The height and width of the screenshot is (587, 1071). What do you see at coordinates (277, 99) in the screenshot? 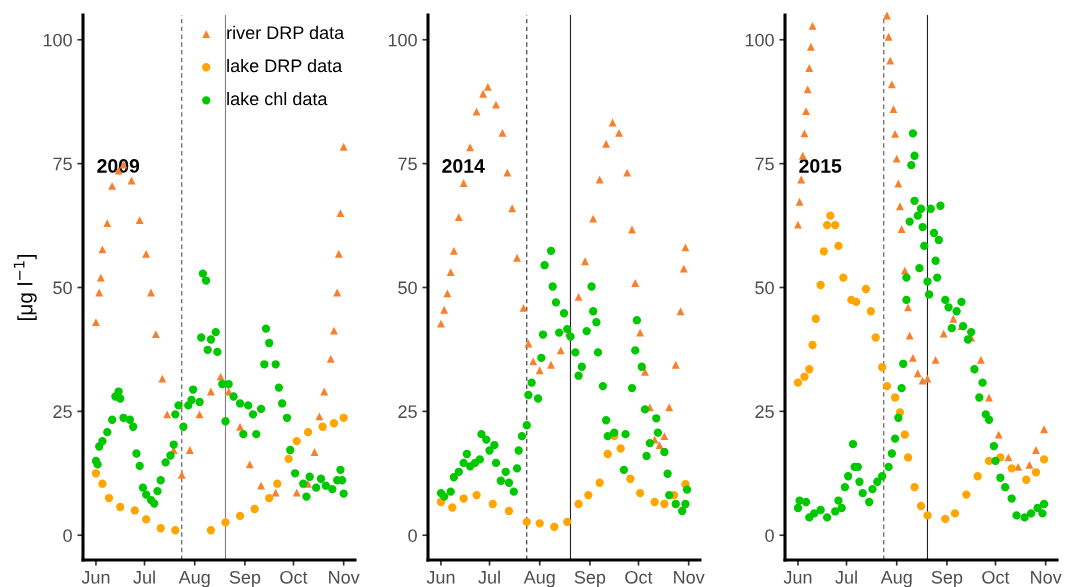
I see `legend-label: lake chl data` at bounding box center [277, 99].